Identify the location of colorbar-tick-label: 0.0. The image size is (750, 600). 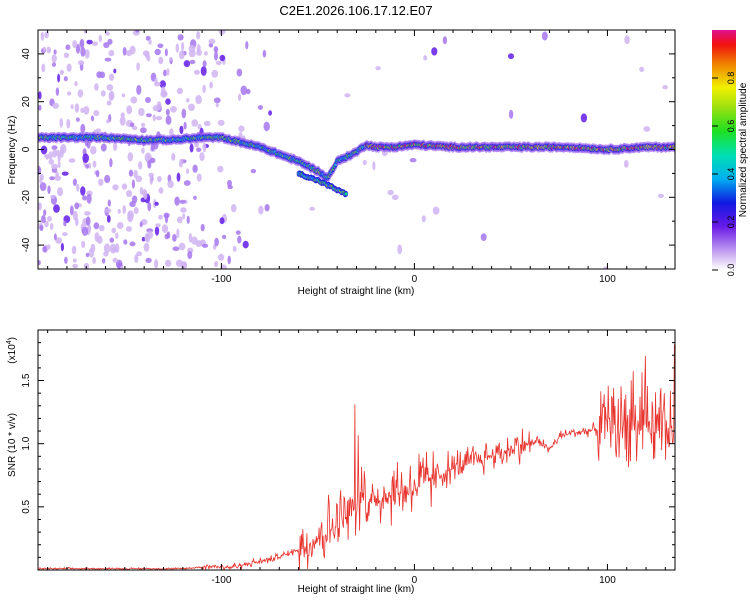
(731, 270).